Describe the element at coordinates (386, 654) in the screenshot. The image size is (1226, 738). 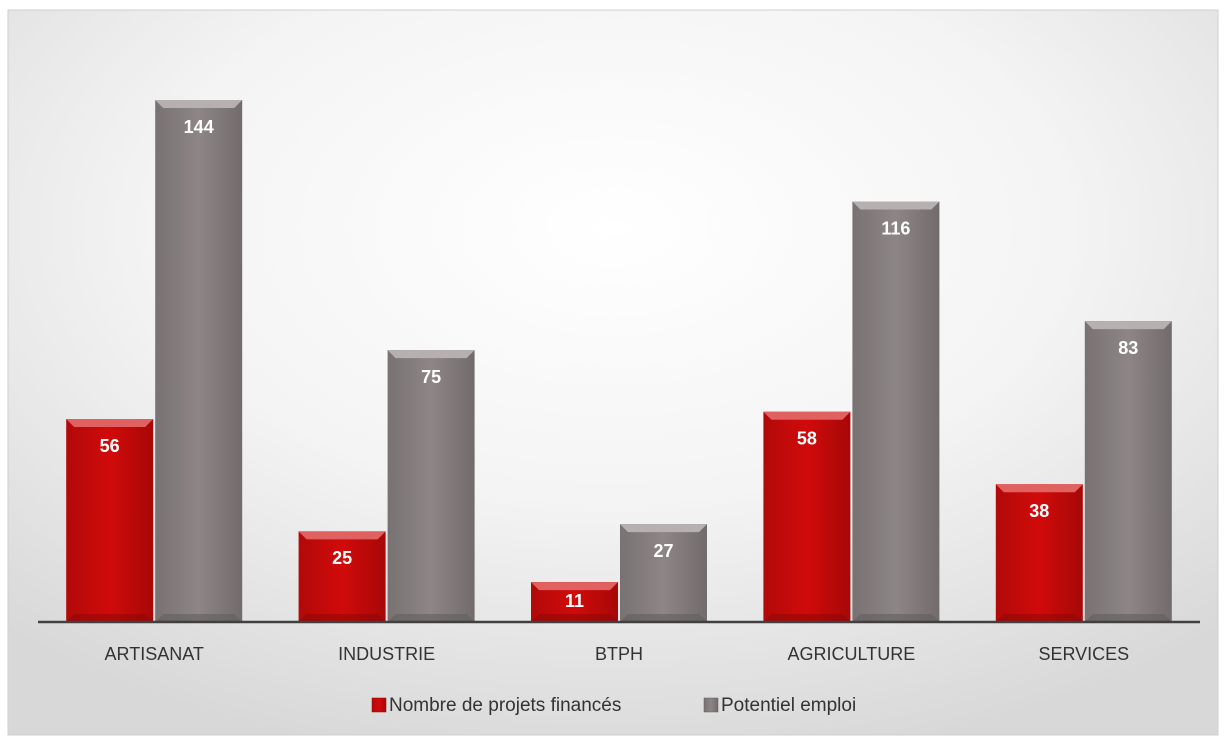
I see `x-tick-label: INDUSTRIE` at that location.